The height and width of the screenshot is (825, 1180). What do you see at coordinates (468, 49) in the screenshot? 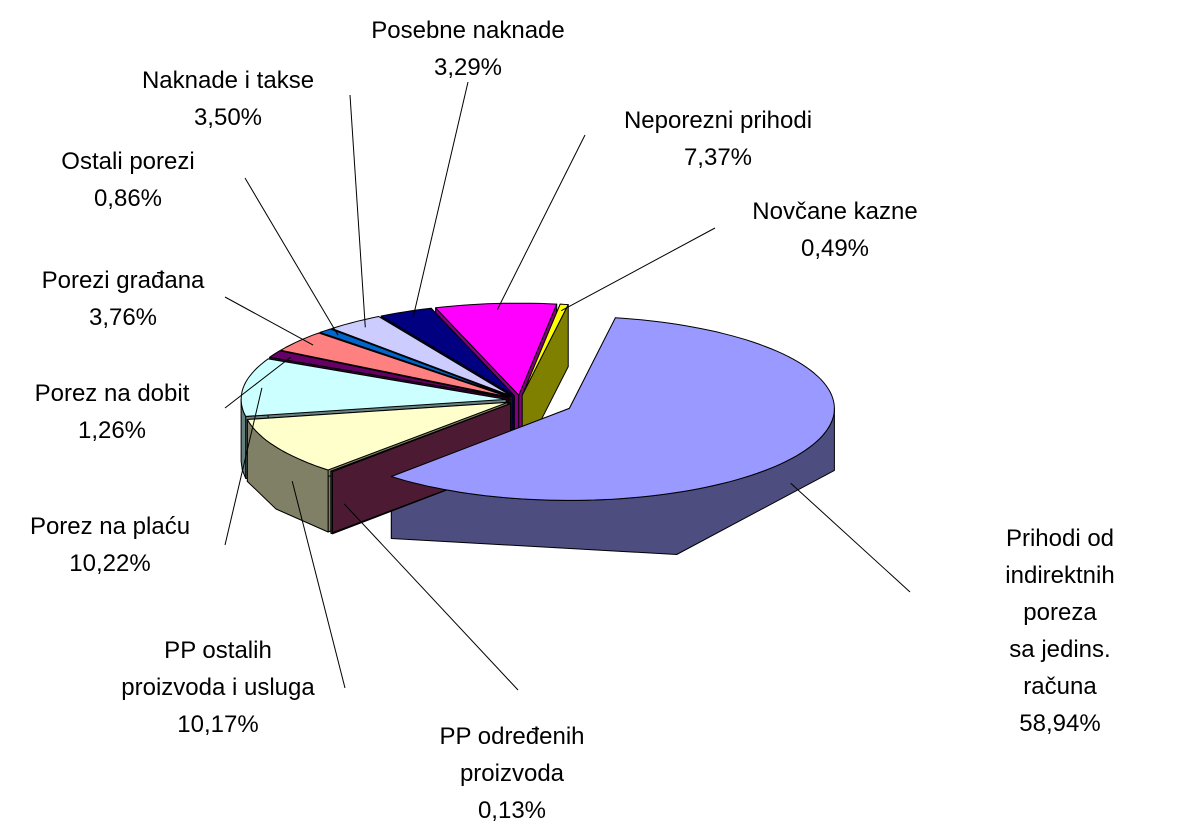
I see `data-label: Posebne naknade 3,29%` at bounding box center [468, 49].